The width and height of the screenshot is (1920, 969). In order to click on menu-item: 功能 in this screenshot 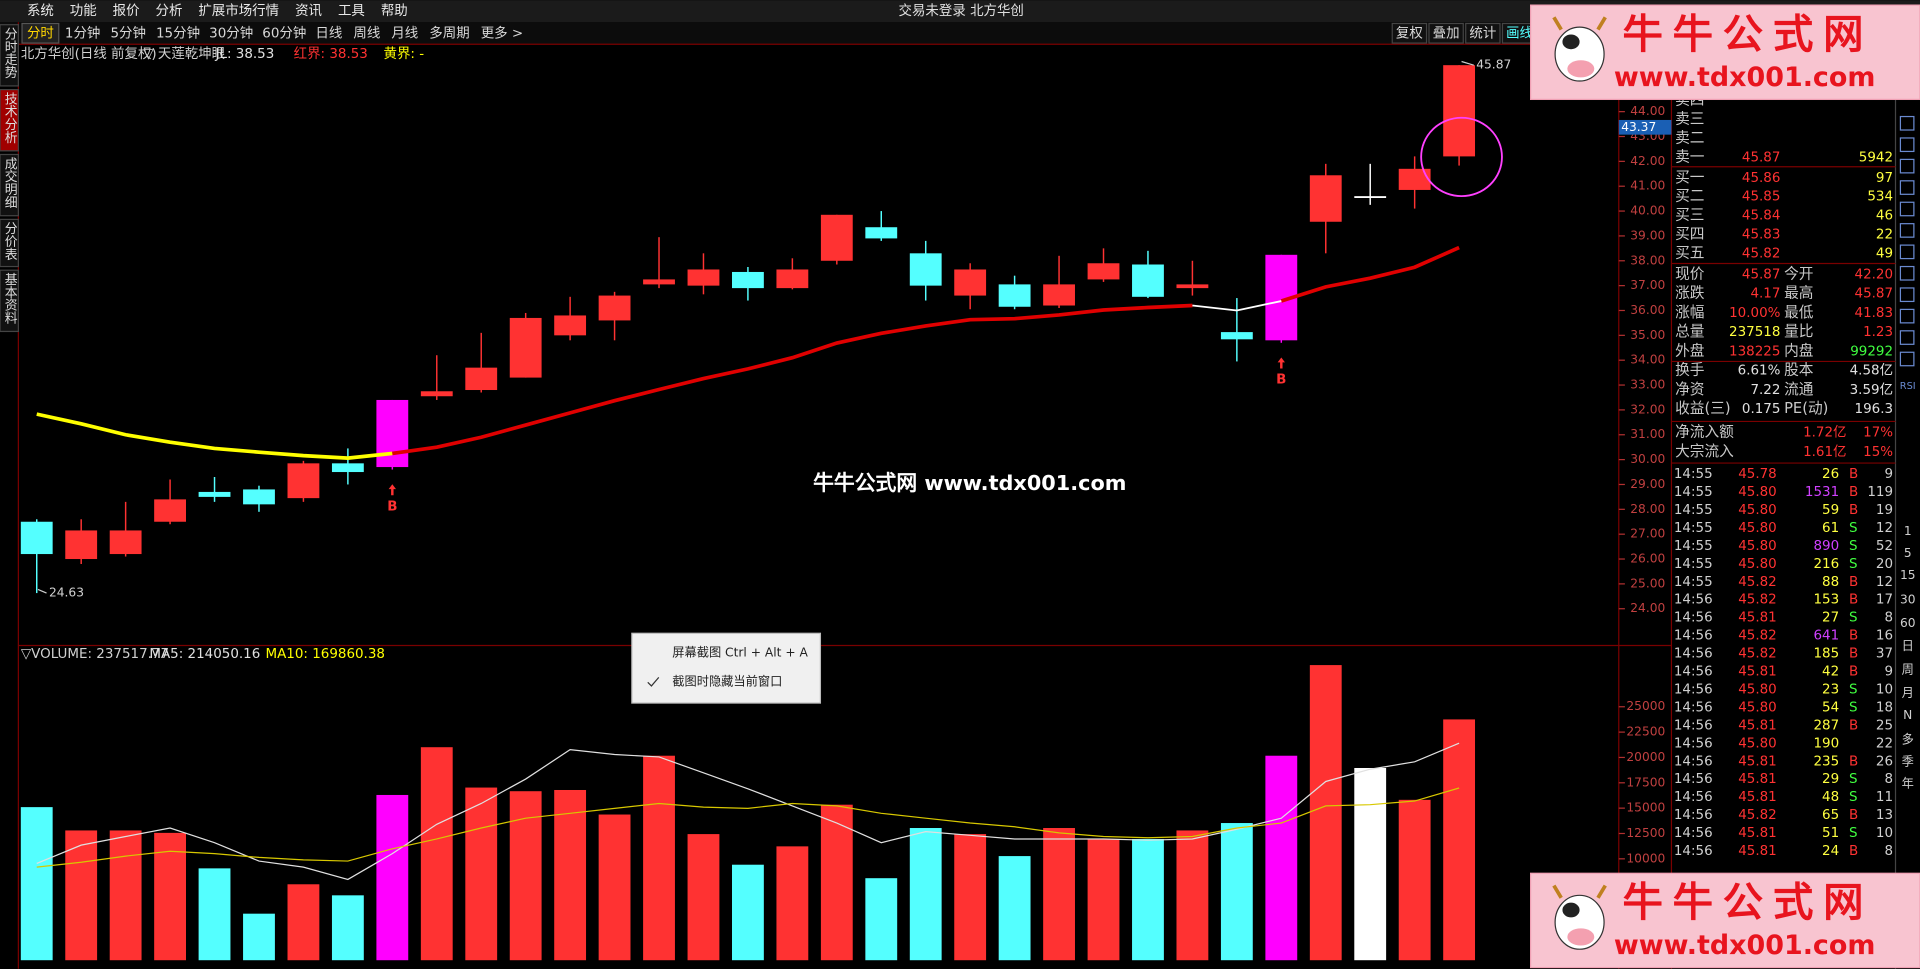, I will do `click(83, 11)`.